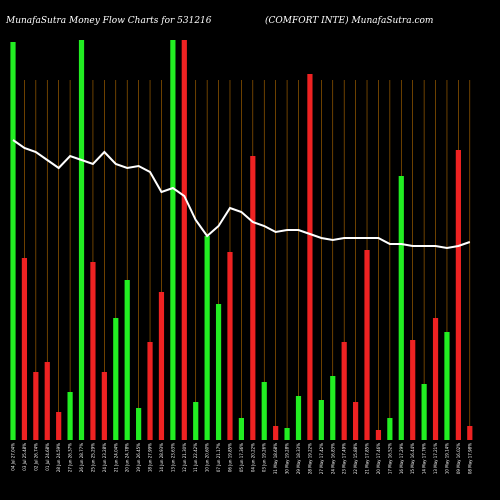  Describe the element at coordinates (138, 457) in the screenshot. I see `x-tick-label: 19 Jun 26.45%` at that location.